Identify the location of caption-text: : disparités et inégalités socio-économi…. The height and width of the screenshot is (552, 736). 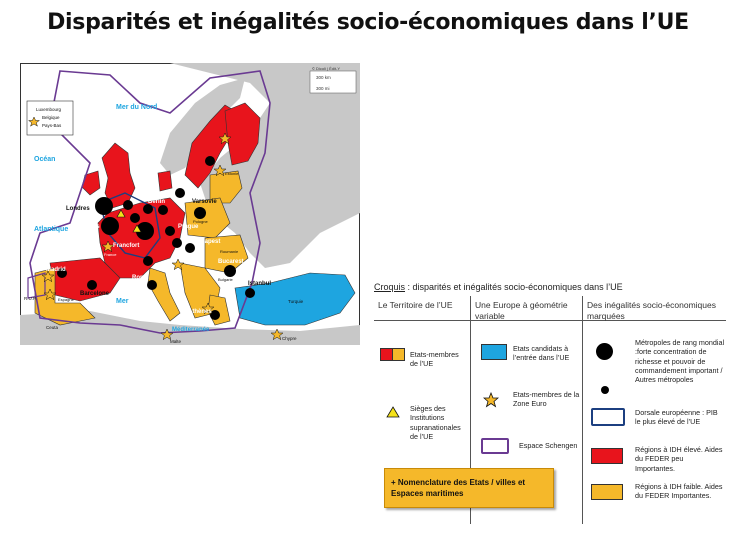
(514, 287).